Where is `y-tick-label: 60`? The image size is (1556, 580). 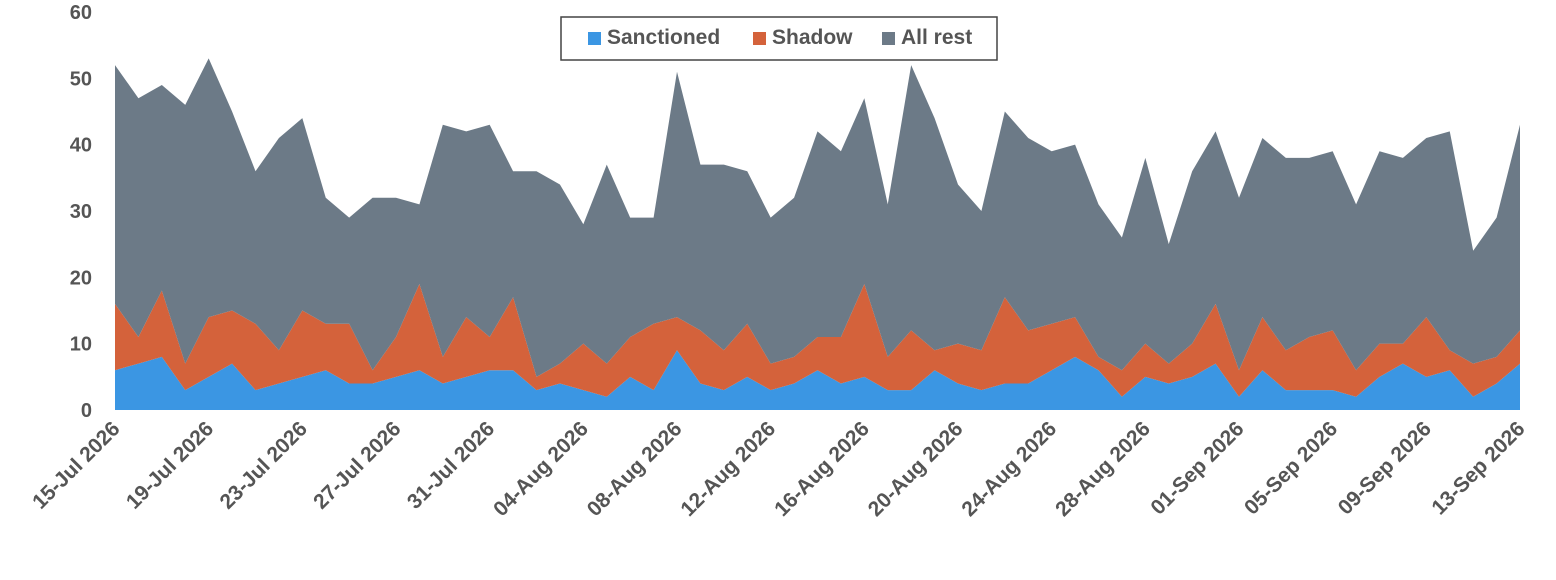 y-tick-label: 60 is located at coordinates (81, 13).